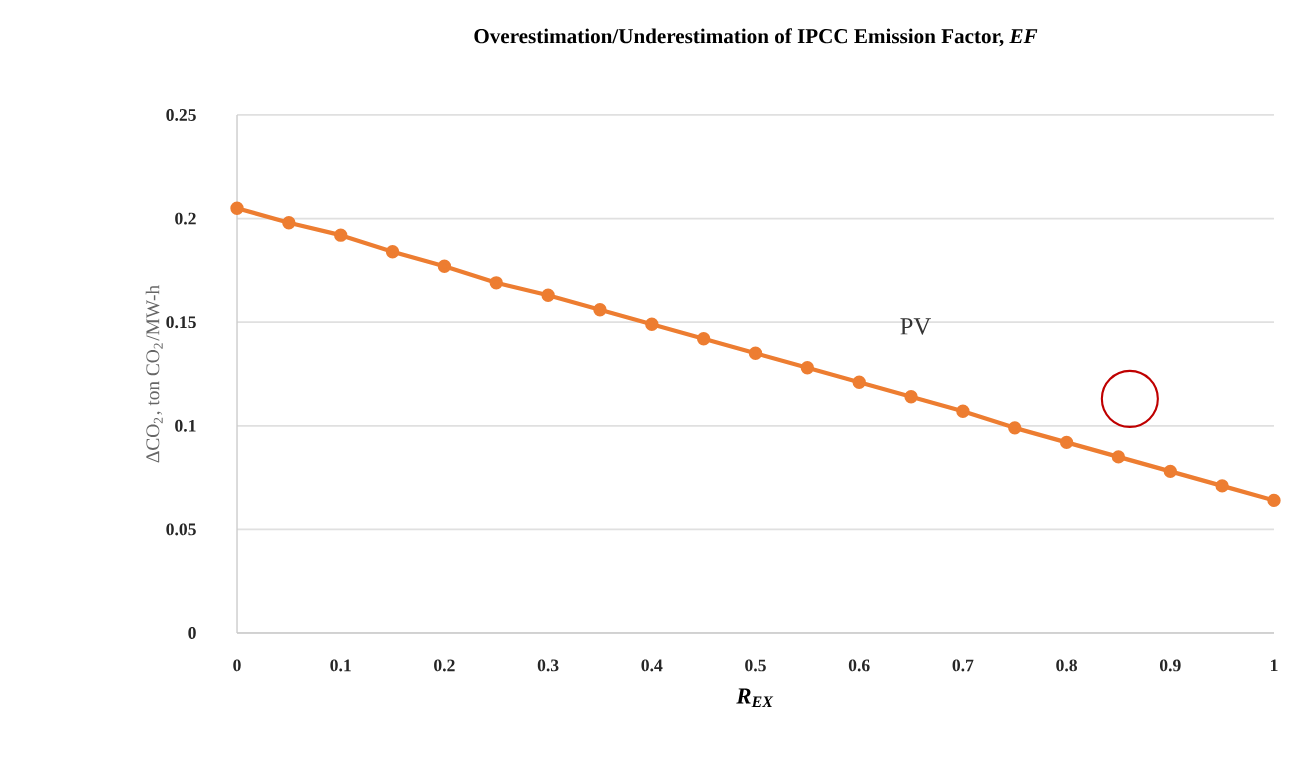 The width and height of the screenshot is (1304, 782). I want to click on y-tick-label: 0, so click(192, 633).